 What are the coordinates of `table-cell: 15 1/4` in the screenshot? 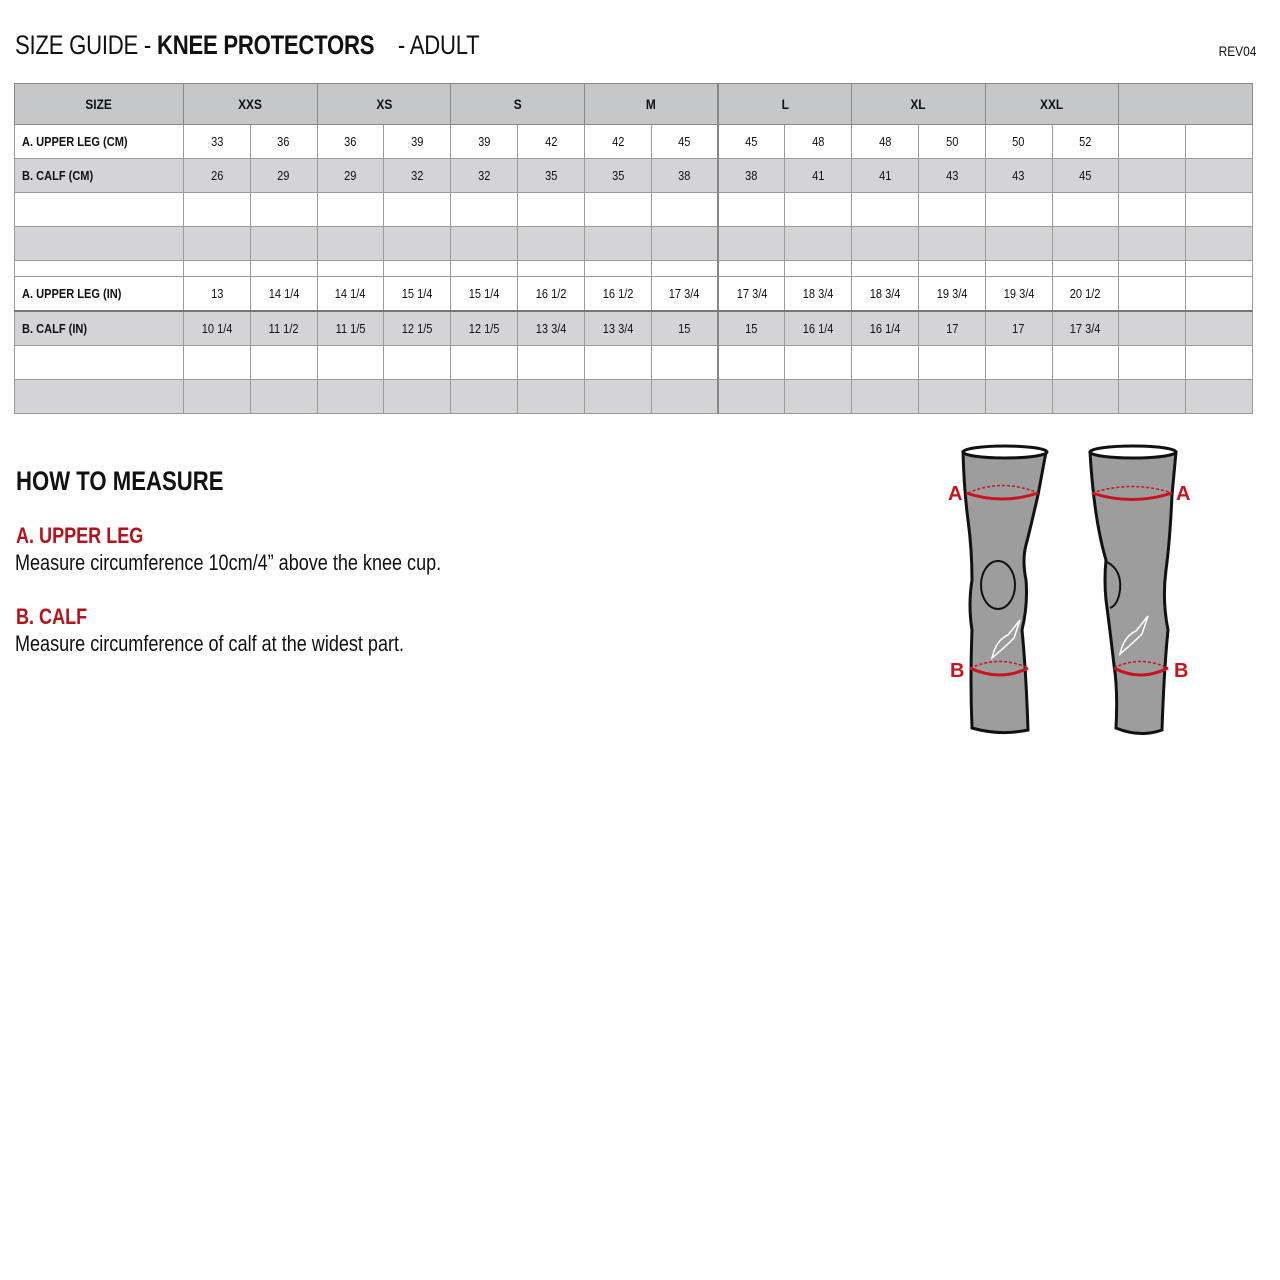 It's located at (484, 294).